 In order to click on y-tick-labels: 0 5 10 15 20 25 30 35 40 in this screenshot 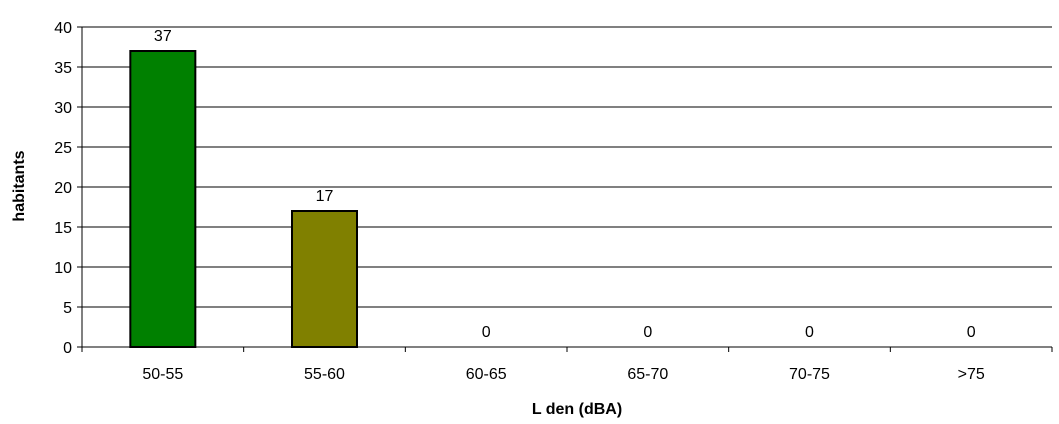, I will do `click(63, 188)`.